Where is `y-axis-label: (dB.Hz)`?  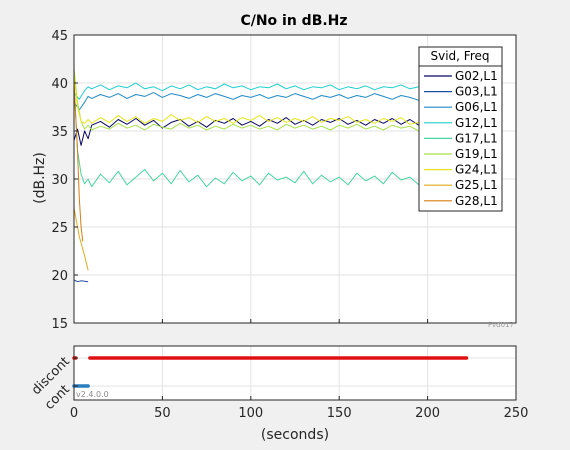 y-axis-label: (dB.Hz) is located at coordinates (40, 178).